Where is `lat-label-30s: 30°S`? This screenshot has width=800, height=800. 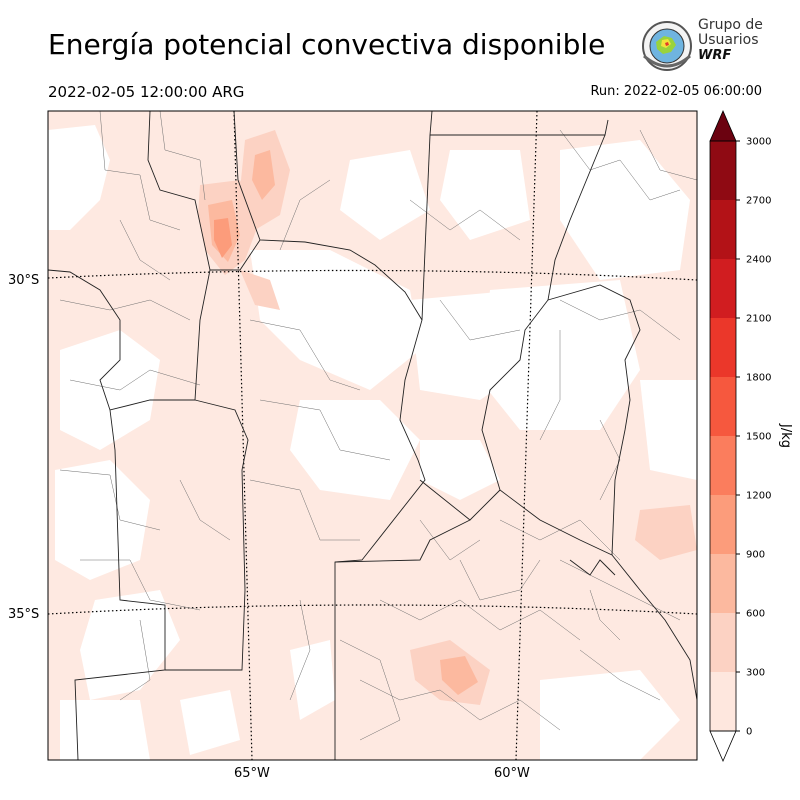
lat-label-30s: 30°S is located at coordinates (23, 280).